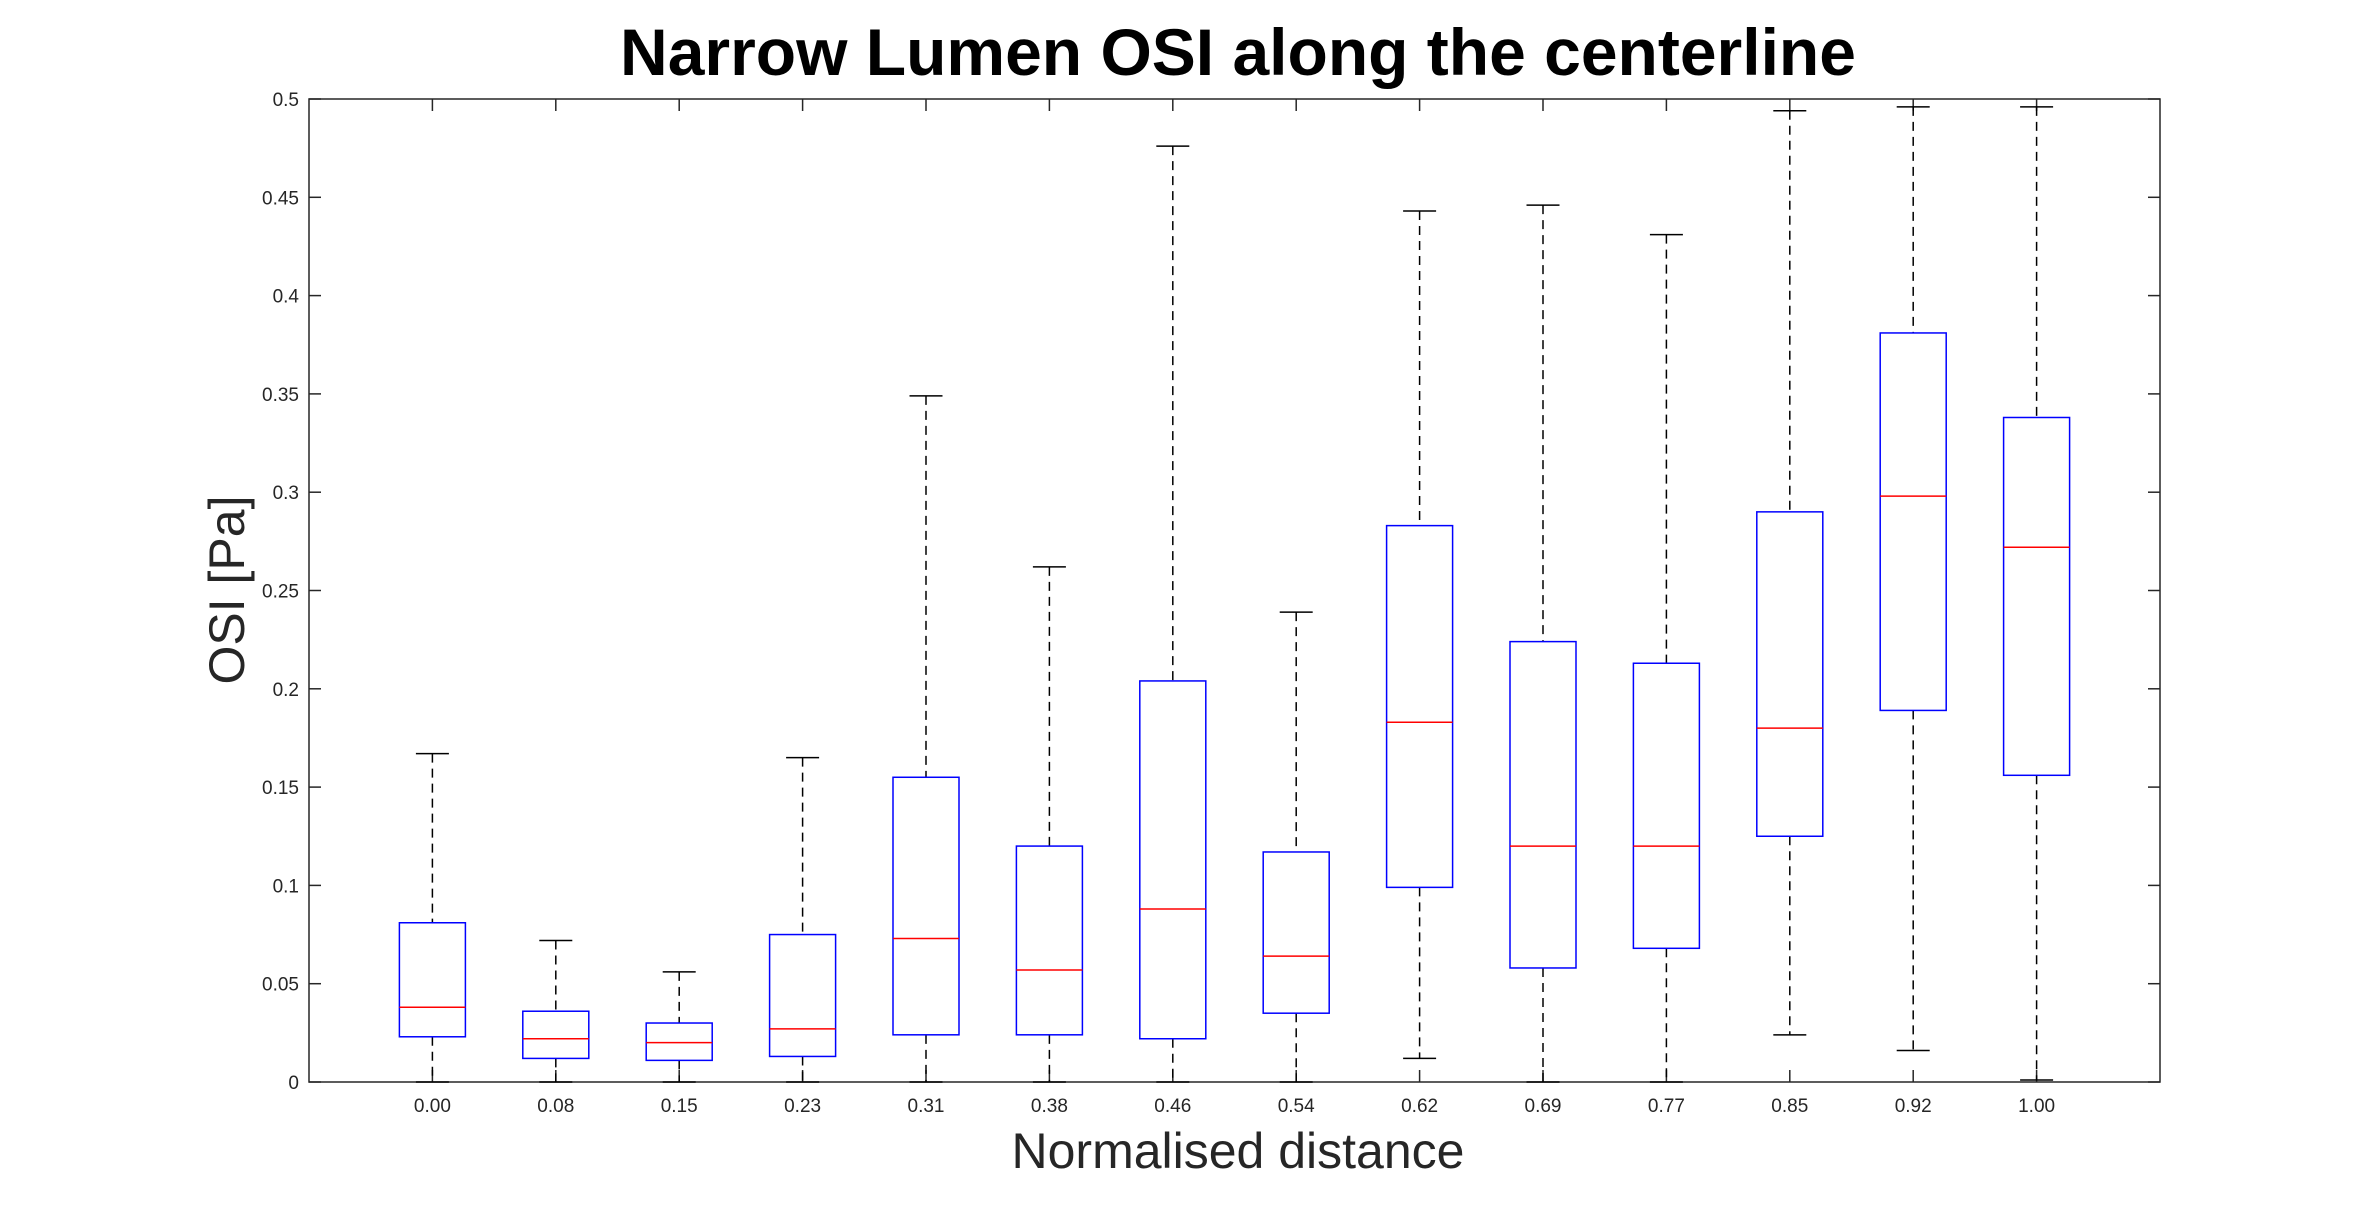 The image size is (2378, 1210). What do you see at coordinates (280, 395) in the screenshot?
I see `y-tick-label: 0.35` at bounding box center [280, 395].